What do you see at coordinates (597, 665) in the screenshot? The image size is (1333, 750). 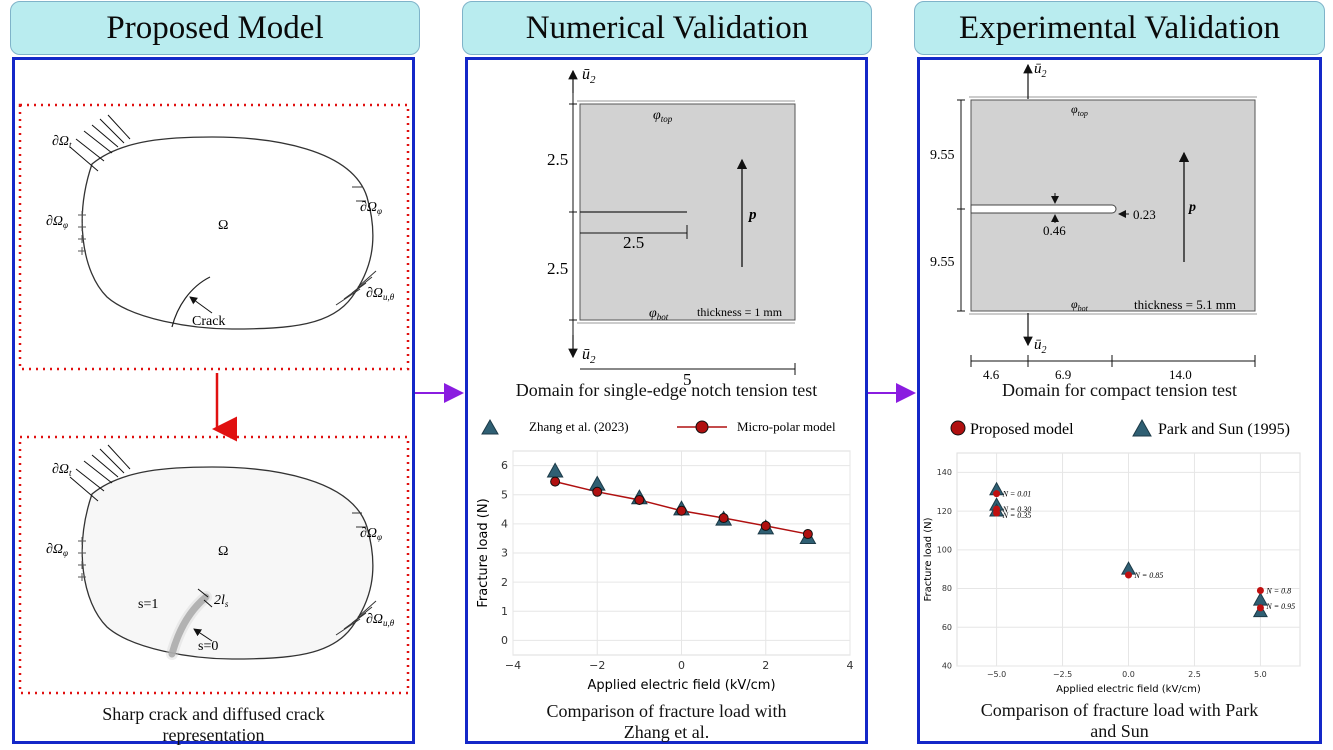 I see `x-tick-label: −2` at bounding box center [597, 665].